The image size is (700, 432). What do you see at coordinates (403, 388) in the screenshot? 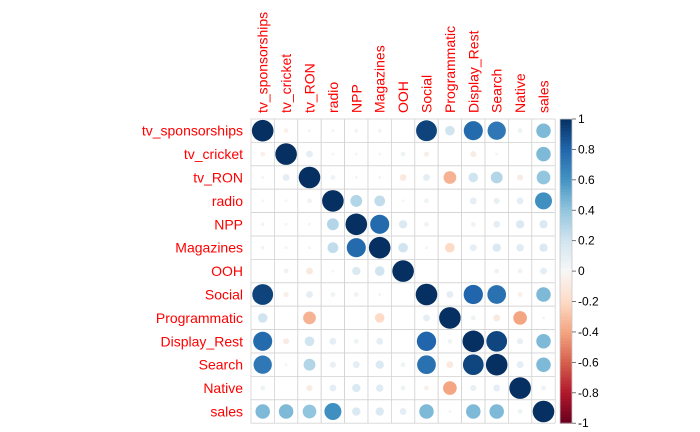
I see `corr-circle-Native-OOH` at bounding box center [403, 388].